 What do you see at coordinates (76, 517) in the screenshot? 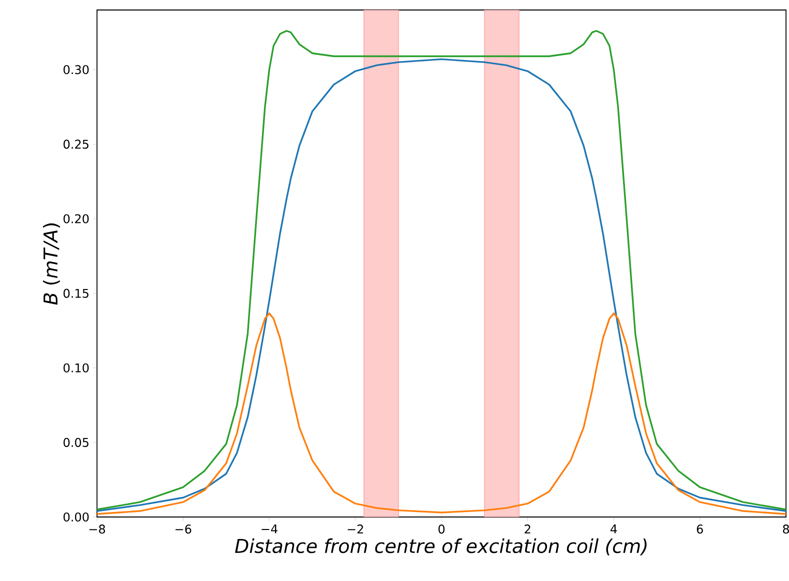
I see `y-tick-label: 0.00` at bounding box center [76, 517].